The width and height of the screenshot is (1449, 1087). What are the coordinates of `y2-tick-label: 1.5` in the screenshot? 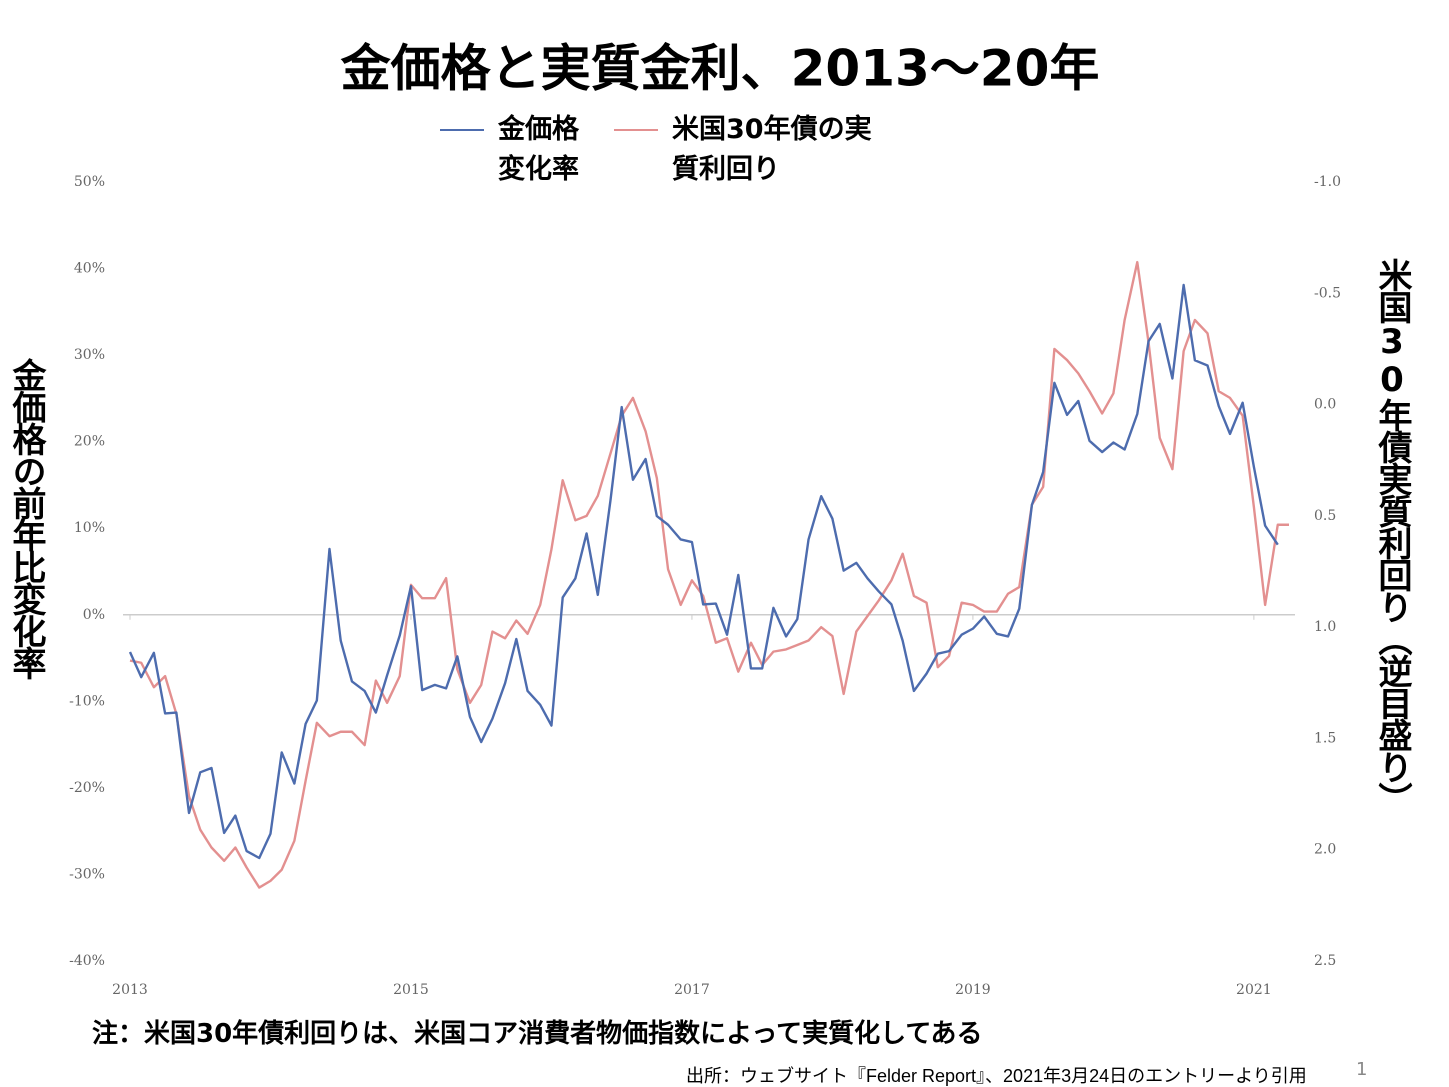 It's located at (1325, 738).